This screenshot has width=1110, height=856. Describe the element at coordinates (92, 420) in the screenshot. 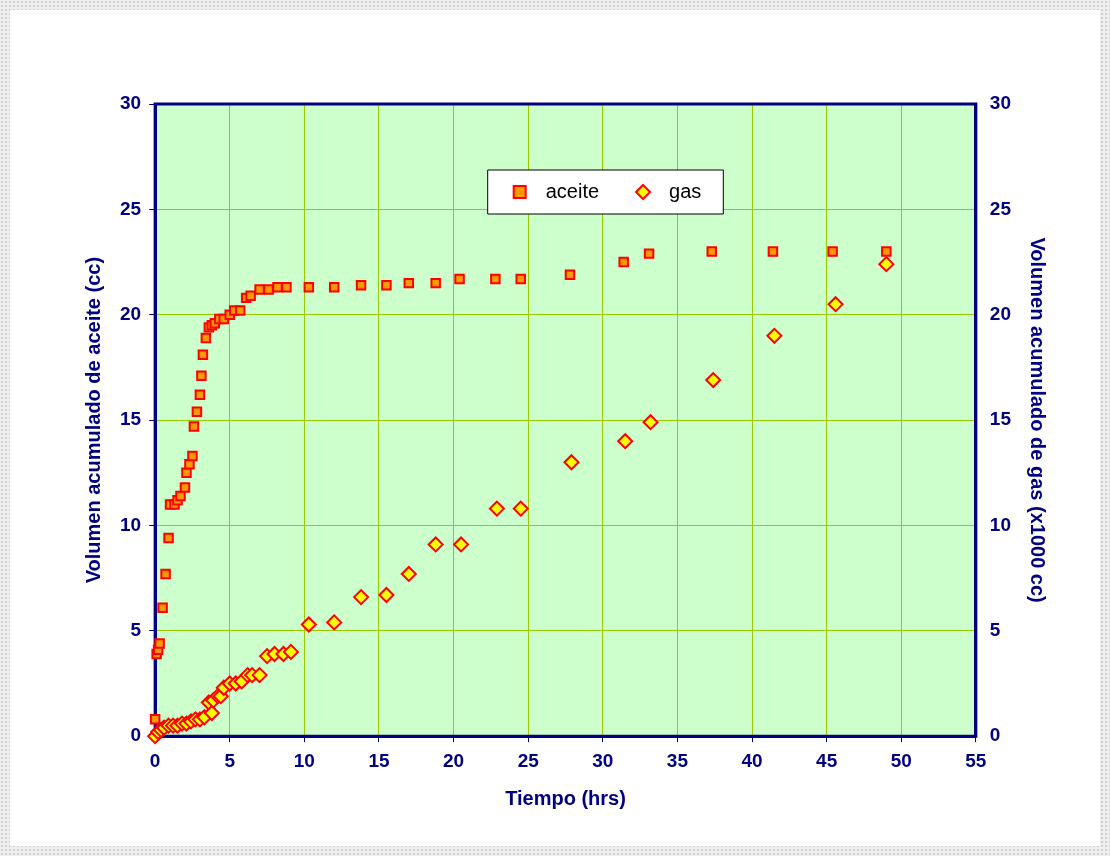

I see `y-axis-title: Volumen acumulado de aceite (cc)` at that location.